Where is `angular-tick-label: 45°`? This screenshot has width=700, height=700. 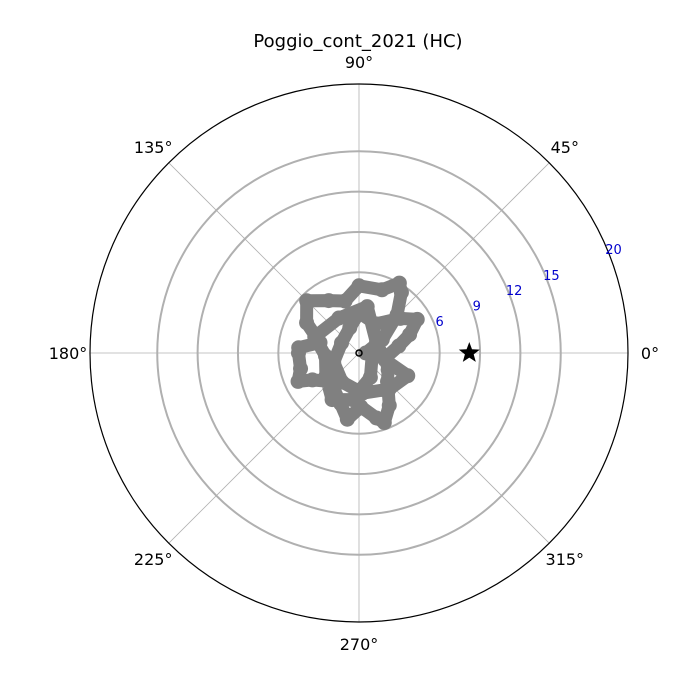
angular-tick-label: 45° is located at coordinates (565, 147).